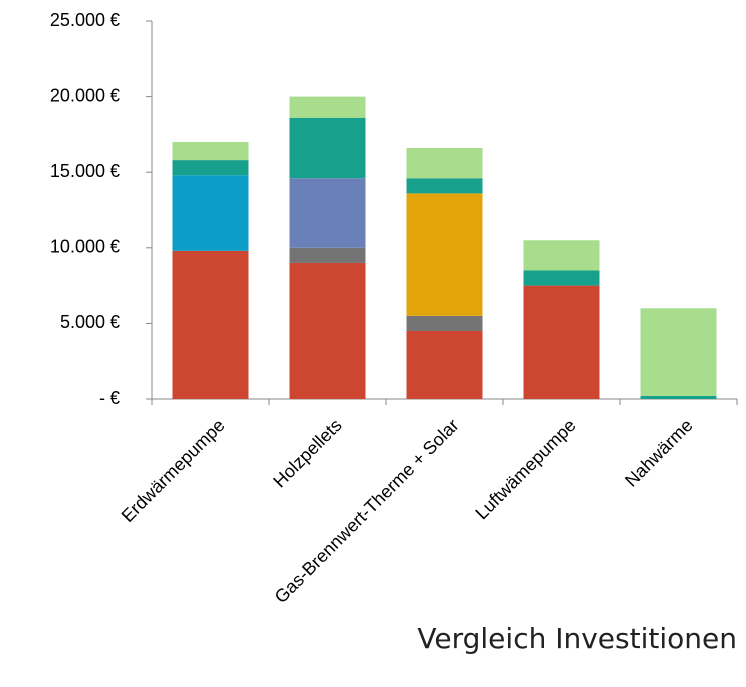  Describe the element at coordinates (85, 95) in the screenshot. I see `y-tick-label: 20.000 €` at that location.